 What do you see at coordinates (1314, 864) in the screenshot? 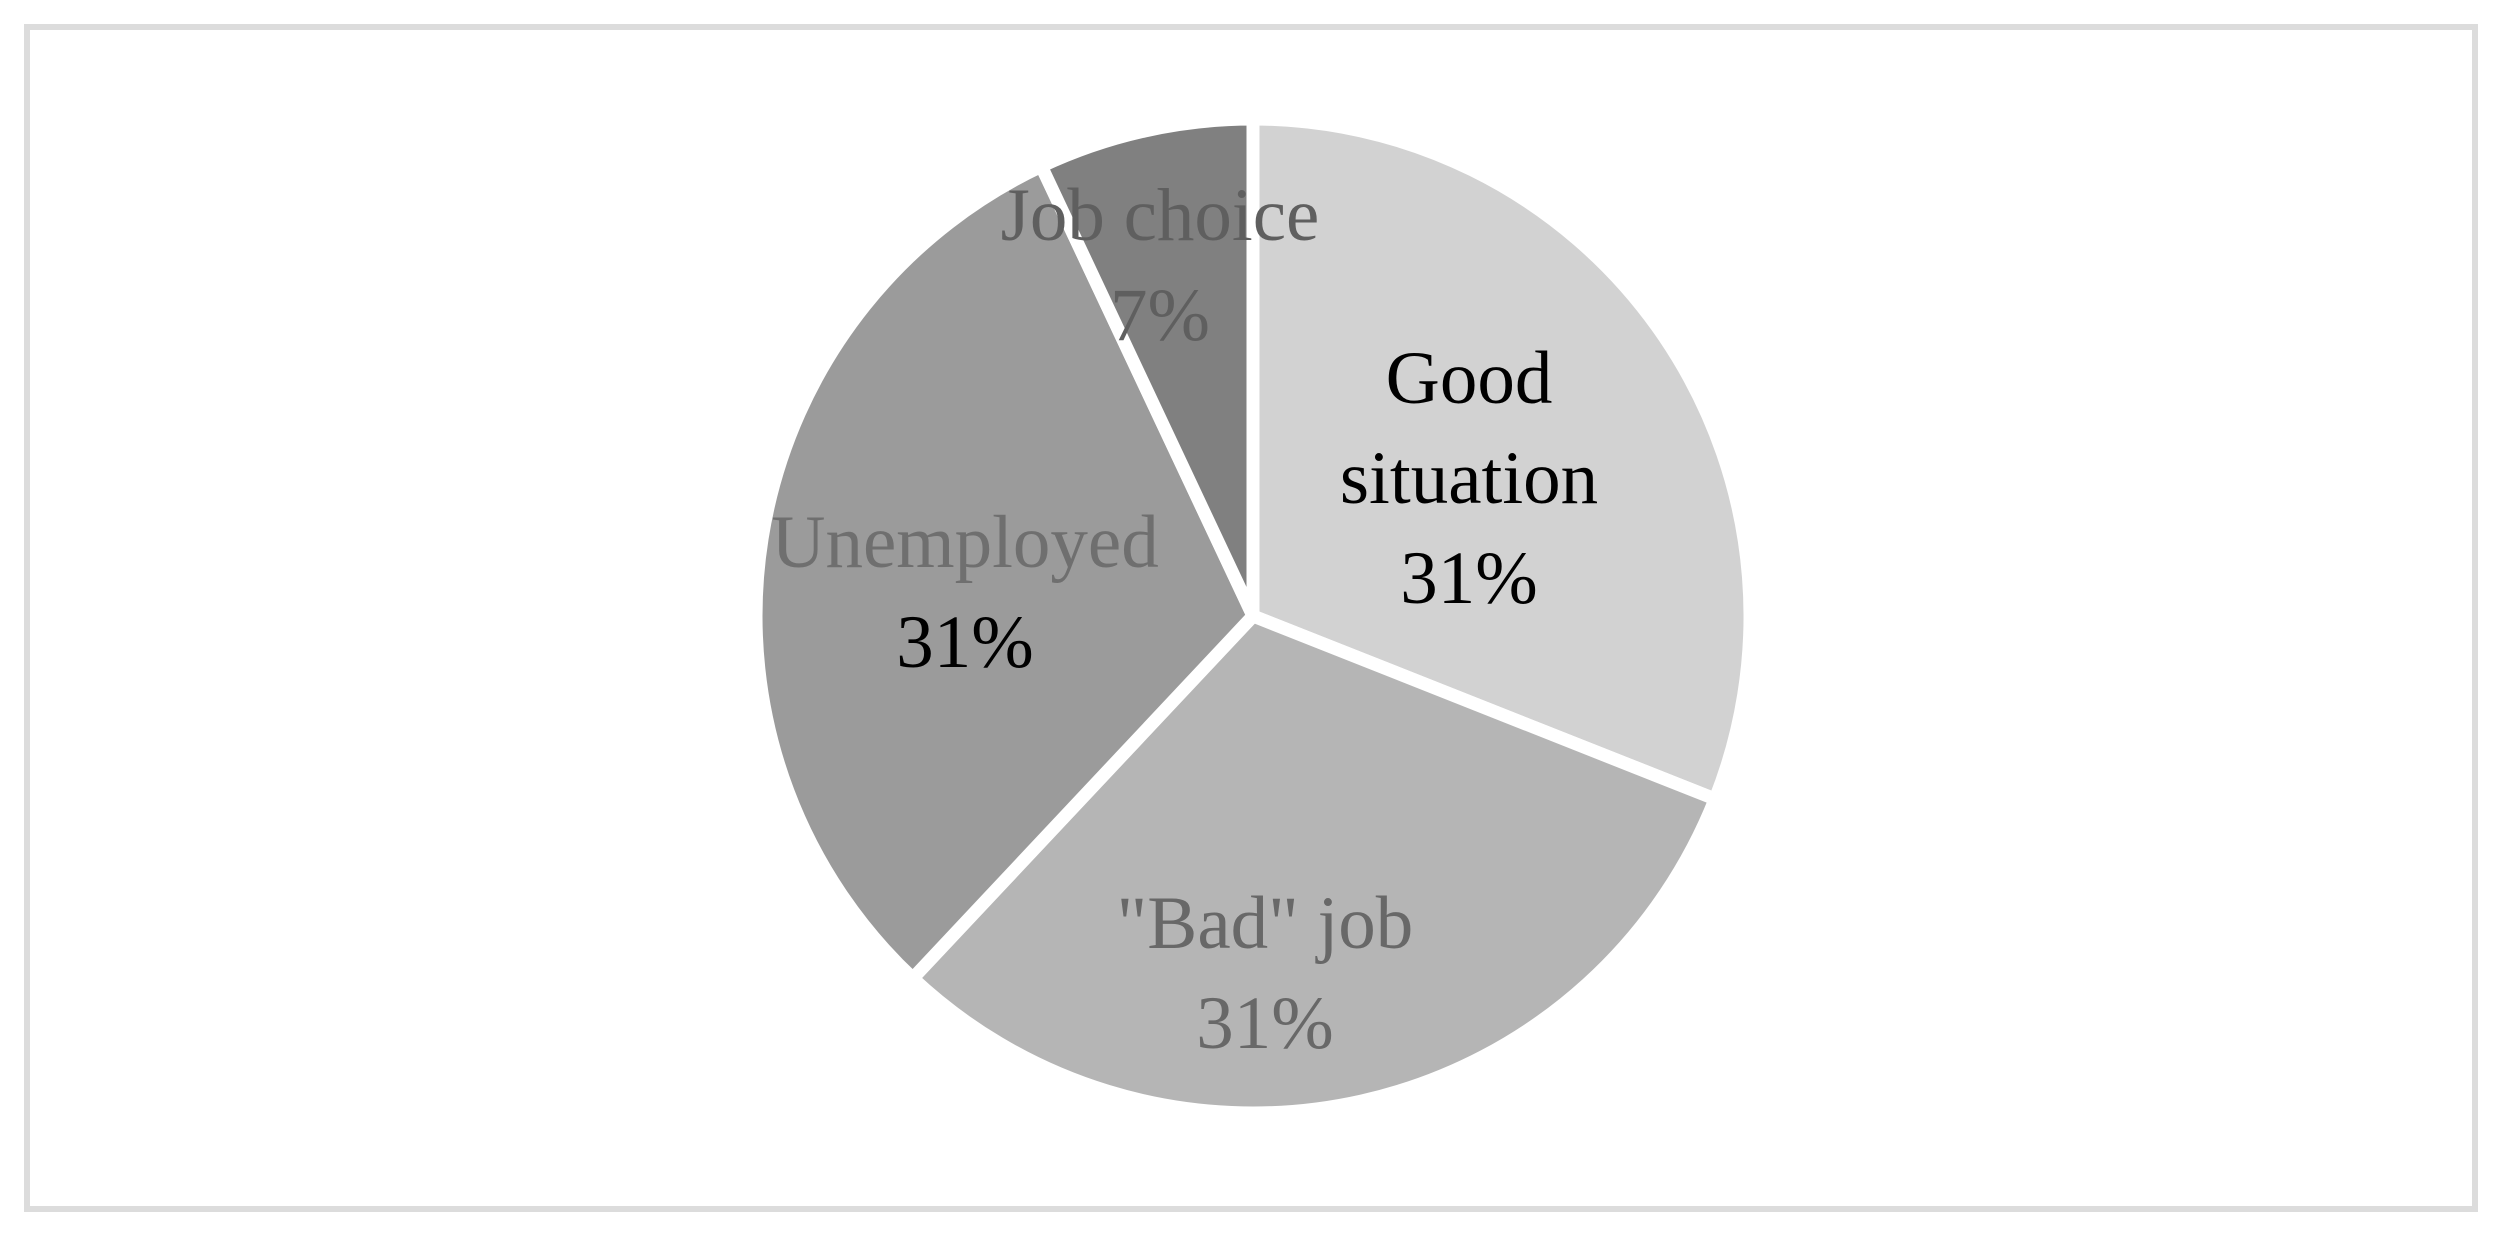
I see `pie-slice-bad-job` at bounding box center [1314, 864].